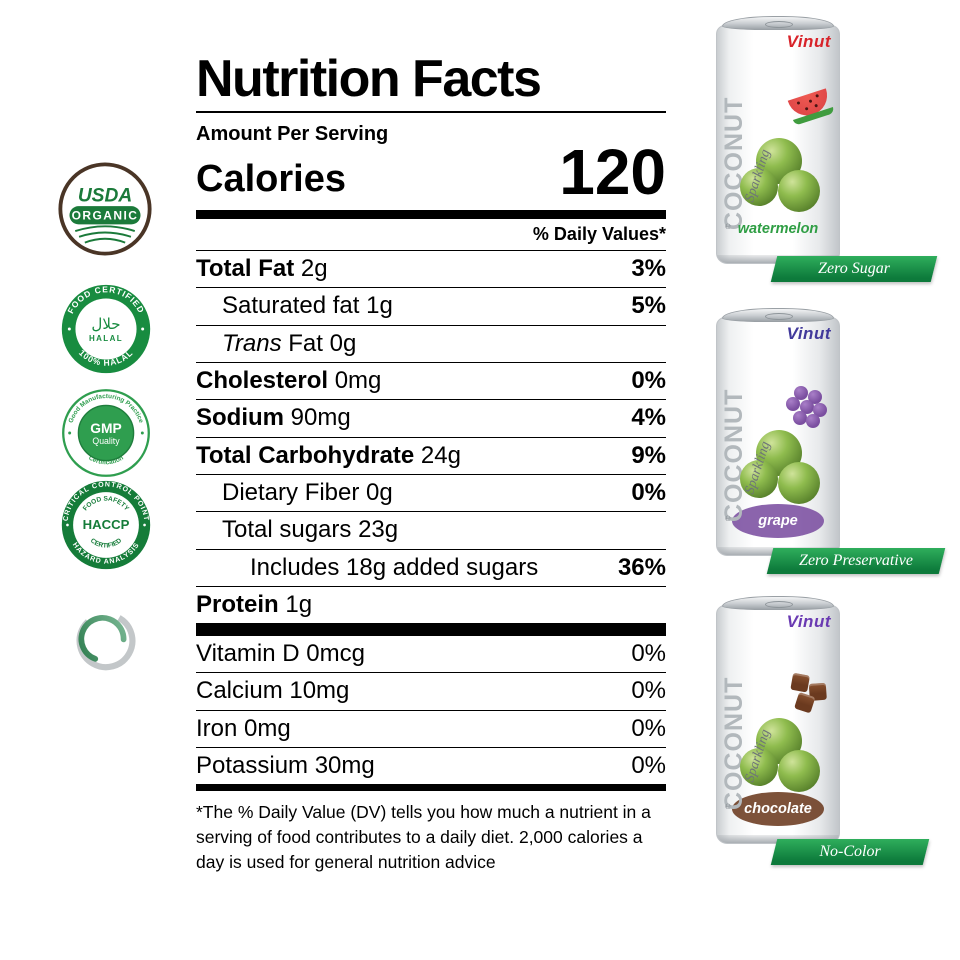 This screenshot has width=960, height=960. I want to click on halal-arabic-text: حلال, so click(105, 324).